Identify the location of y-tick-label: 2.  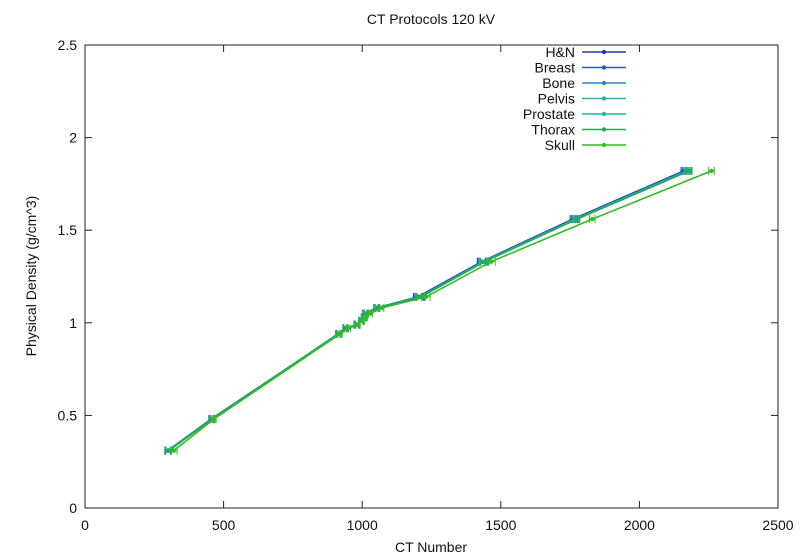
(73, 138).